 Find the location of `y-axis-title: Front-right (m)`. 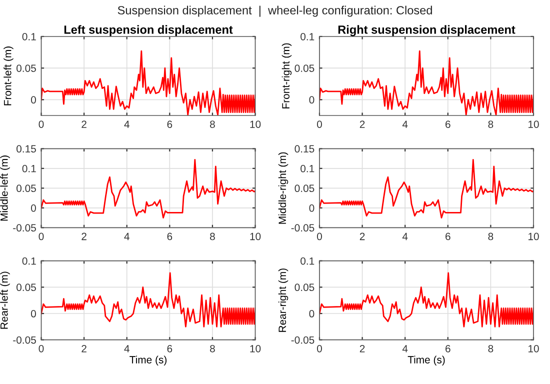

y-axis-title: Front-right (m) is located at coordinates (287, 75).